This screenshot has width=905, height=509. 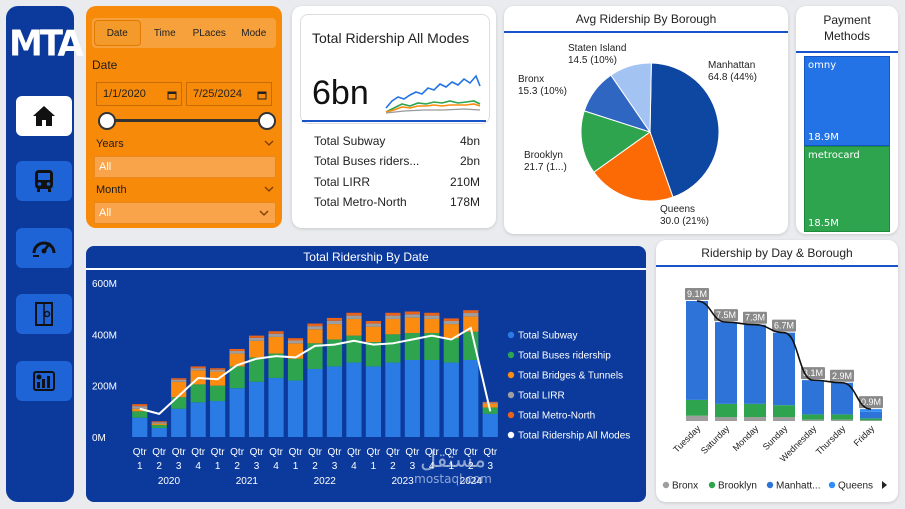 I want to click on date-slider-end-handle, so click(x=267, y=121).